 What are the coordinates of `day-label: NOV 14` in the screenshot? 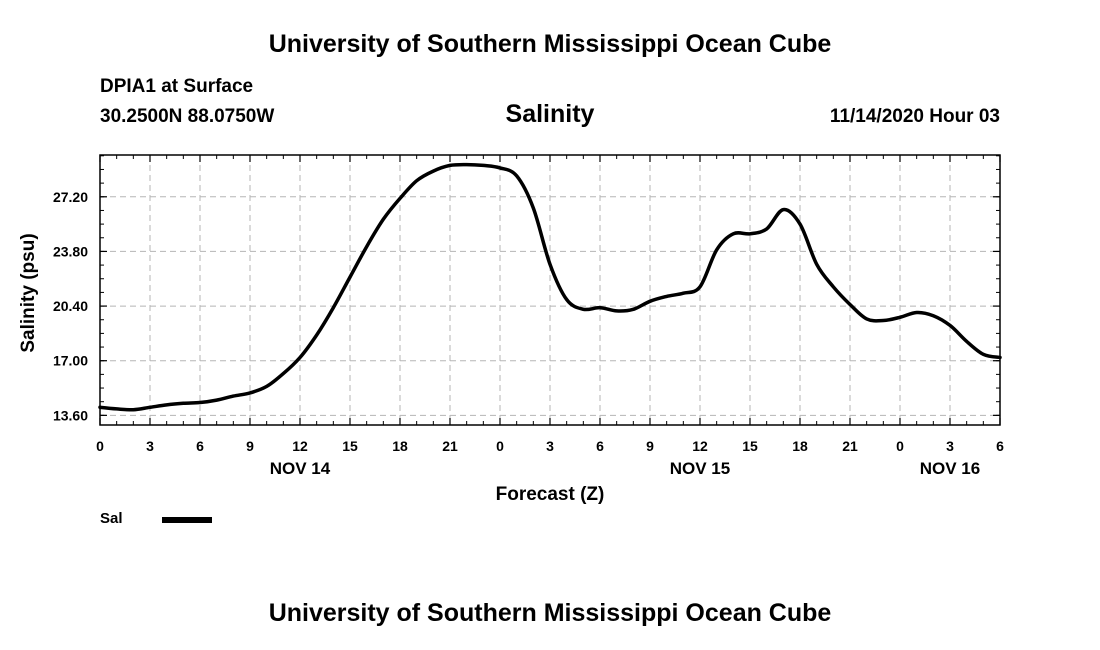 It's located at (300, 468).